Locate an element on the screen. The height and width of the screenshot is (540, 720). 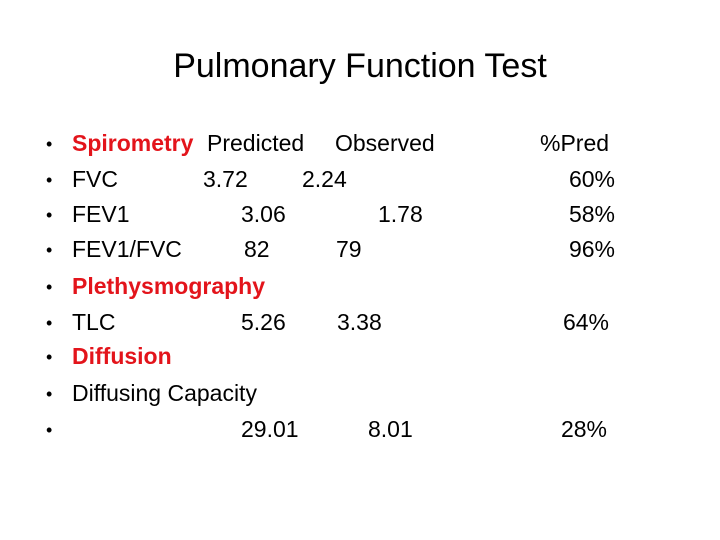
section-heading: Plethysmography is located at coordinates (168, 286).